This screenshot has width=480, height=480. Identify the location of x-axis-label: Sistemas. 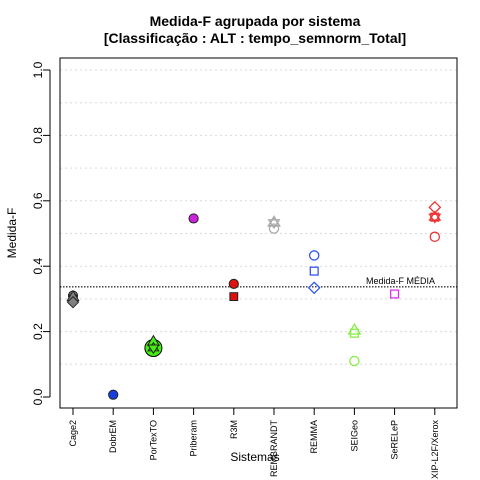
(254, 457).